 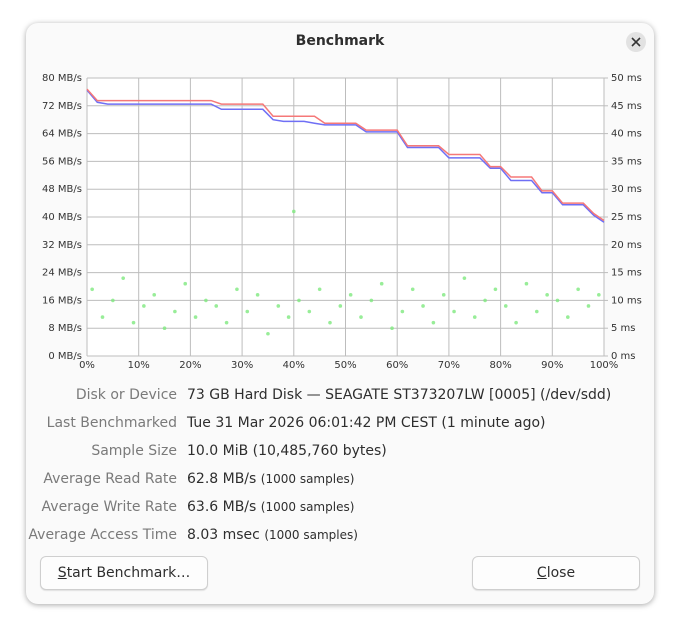 I want to click on detail-label: Average Write Rate, so click(x=109, y=507).